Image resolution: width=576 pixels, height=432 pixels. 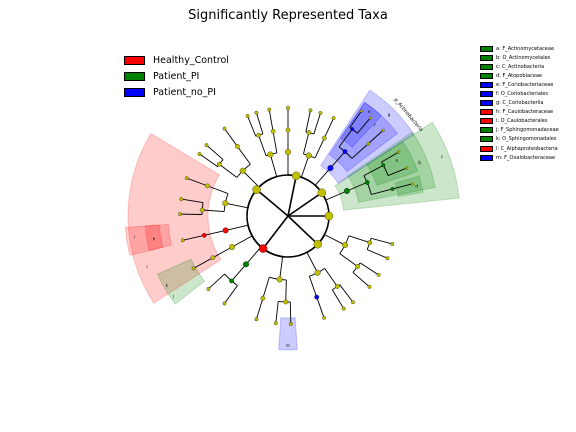 I want to click on clade-label-d: d, so click(x=416, y=185).